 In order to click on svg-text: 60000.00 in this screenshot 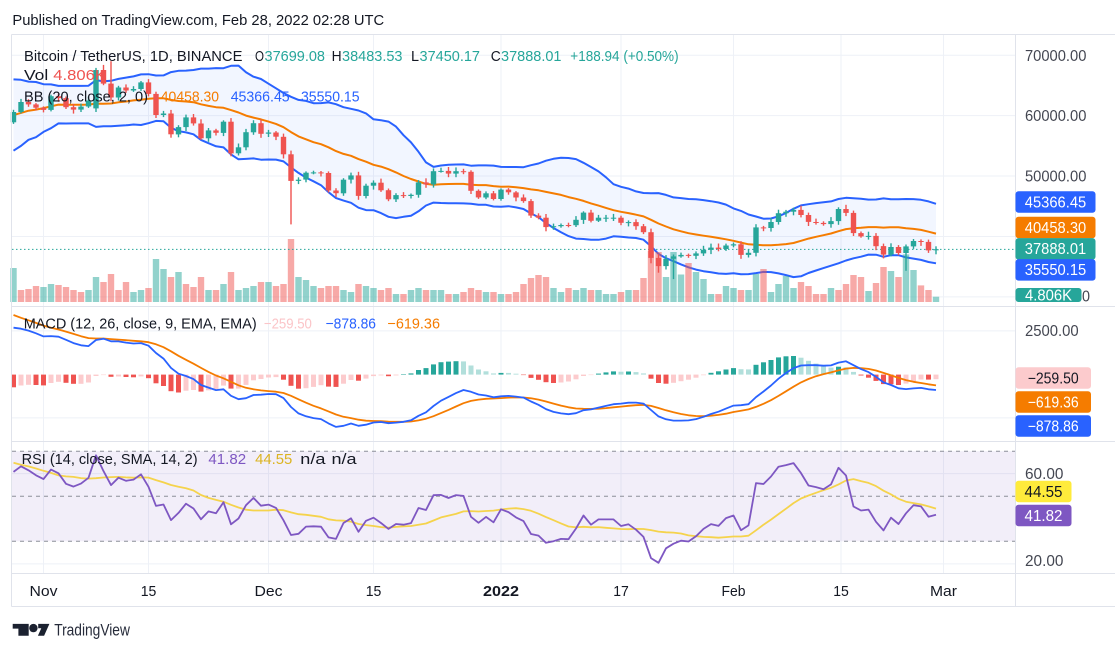, I will do `click(1056, 116)`.